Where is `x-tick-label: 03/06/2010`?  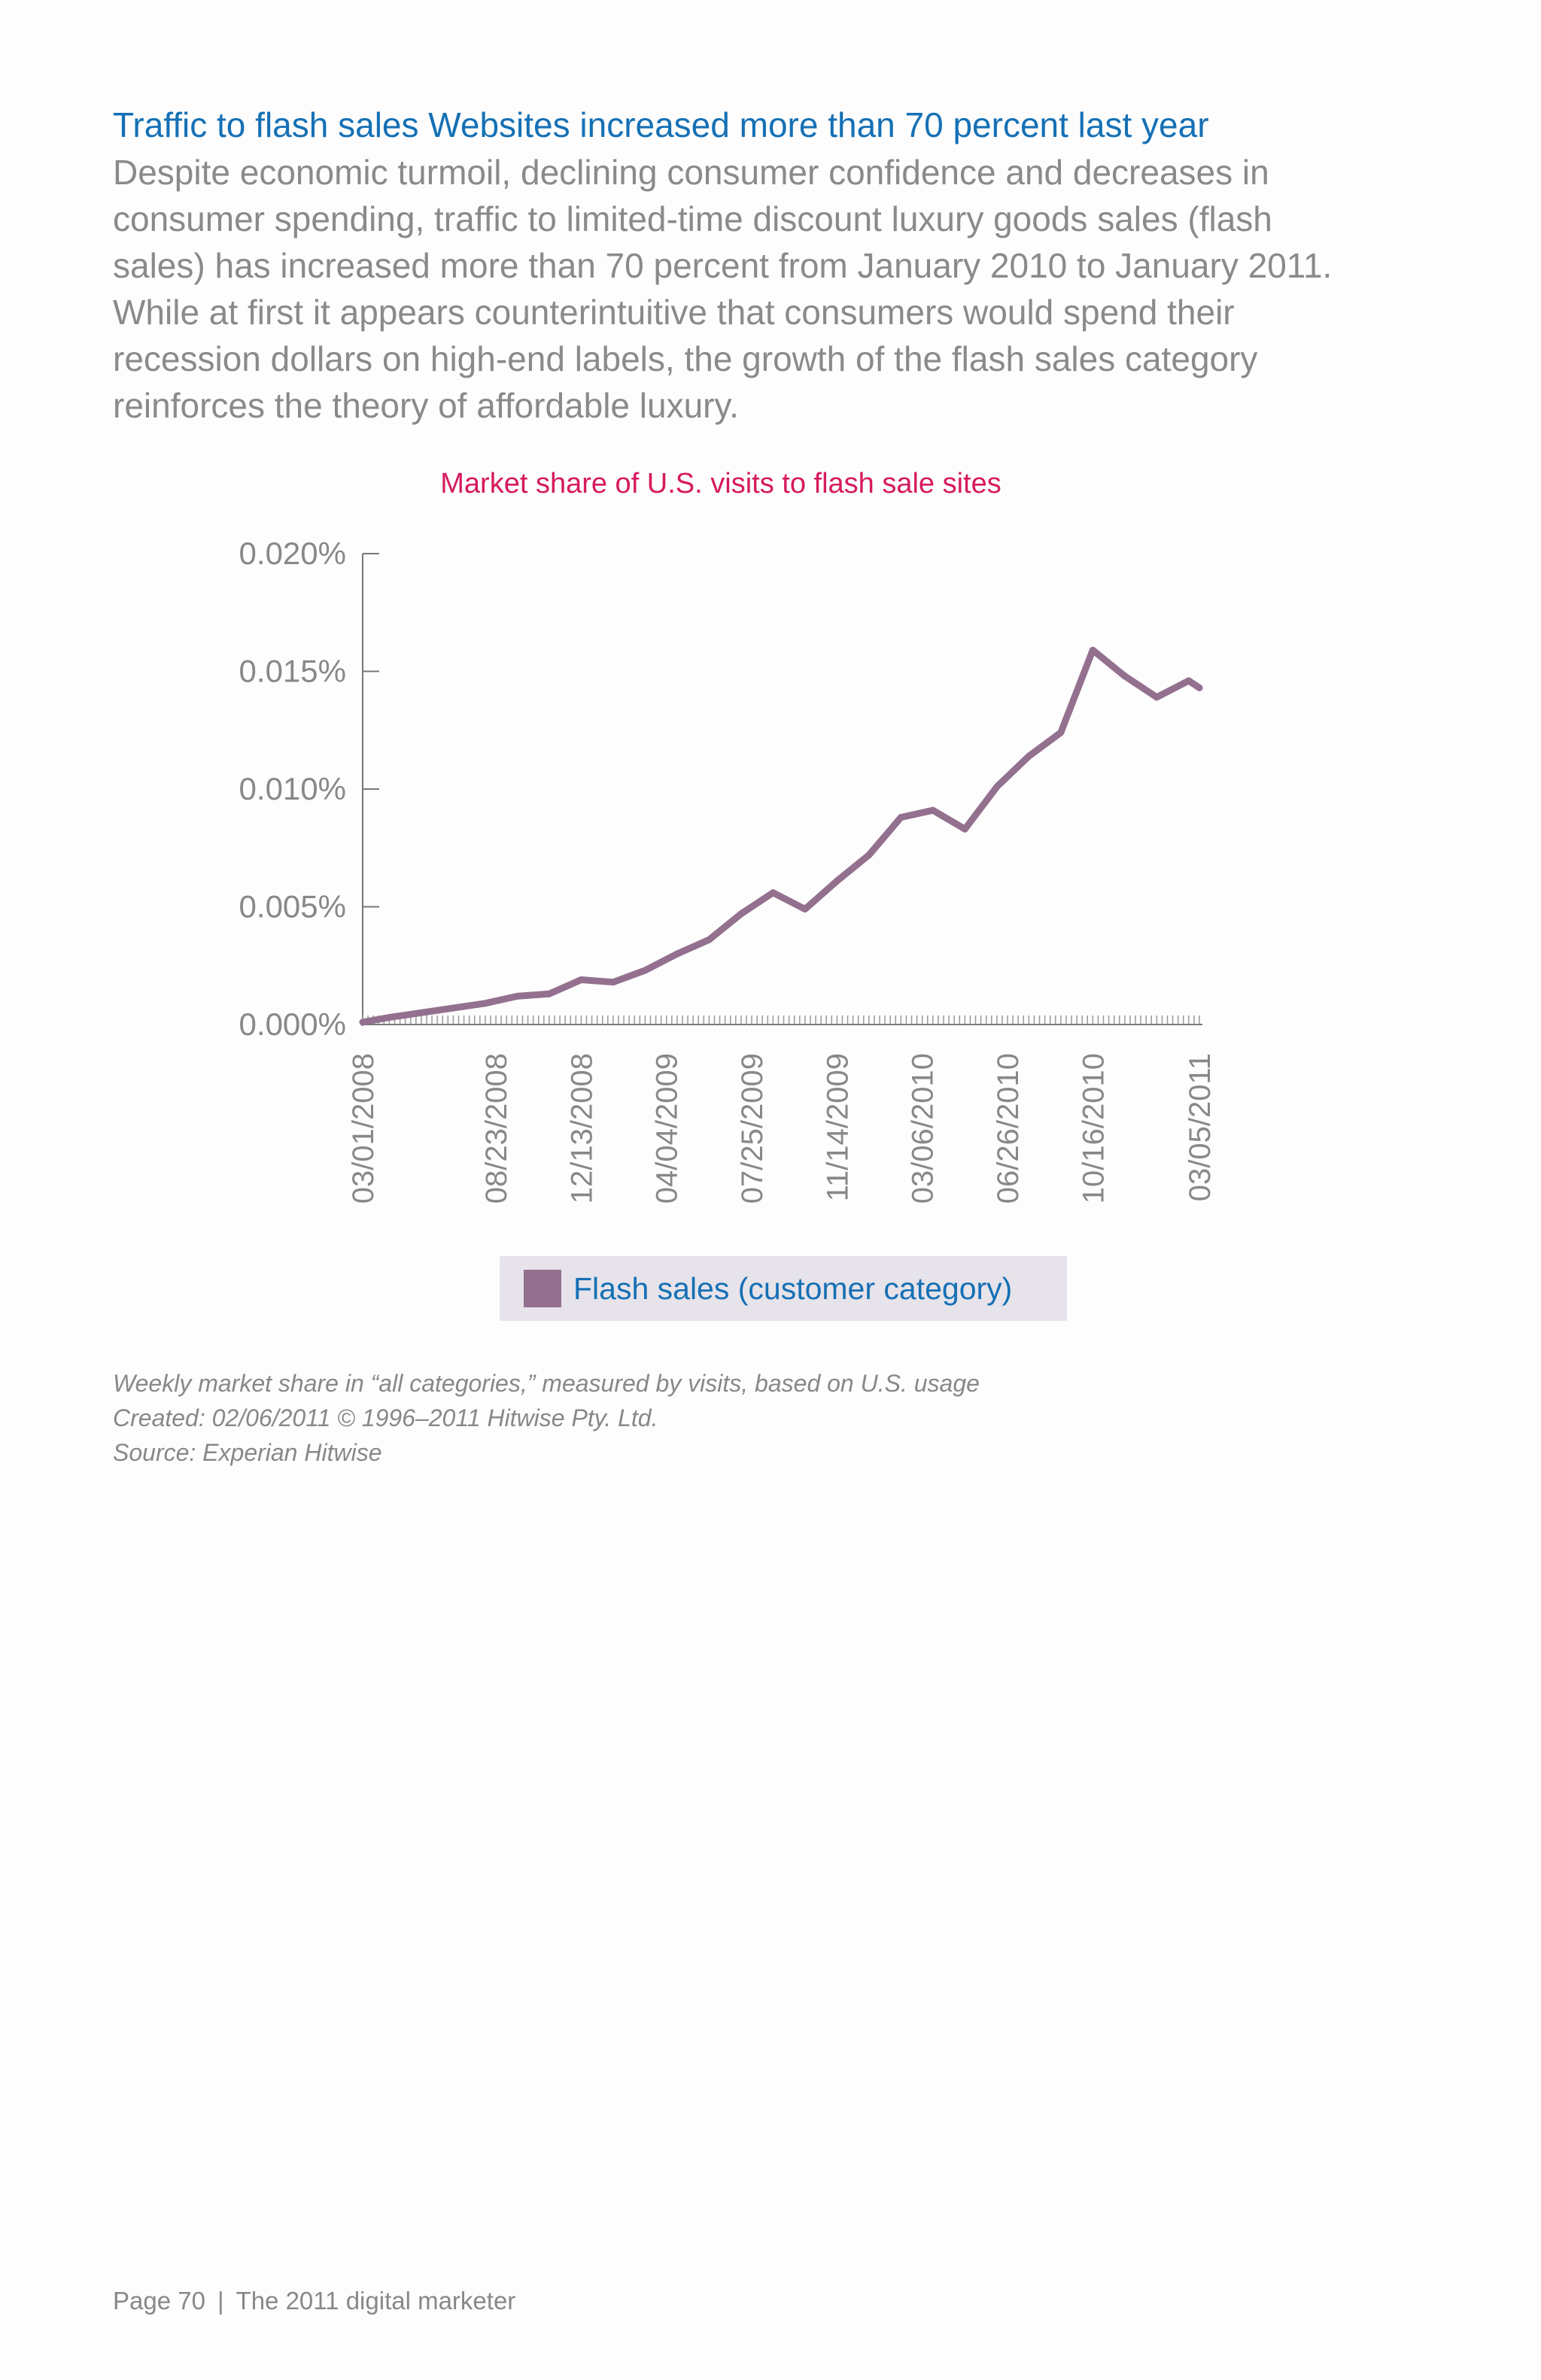
x-tick-label: 03/06/2010 is located at coordinates (923, 1128).